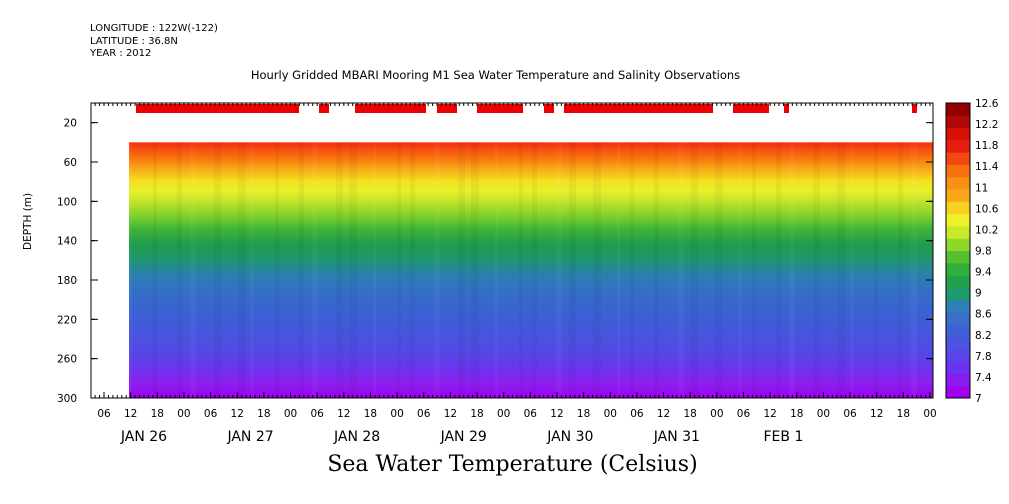 The image size is (1009, 504). What do you see at coordinates (134, 41) in the screenshot?
I see `latitude-label: LATITUDE : 36.8N` at bounding box center [134, 41].